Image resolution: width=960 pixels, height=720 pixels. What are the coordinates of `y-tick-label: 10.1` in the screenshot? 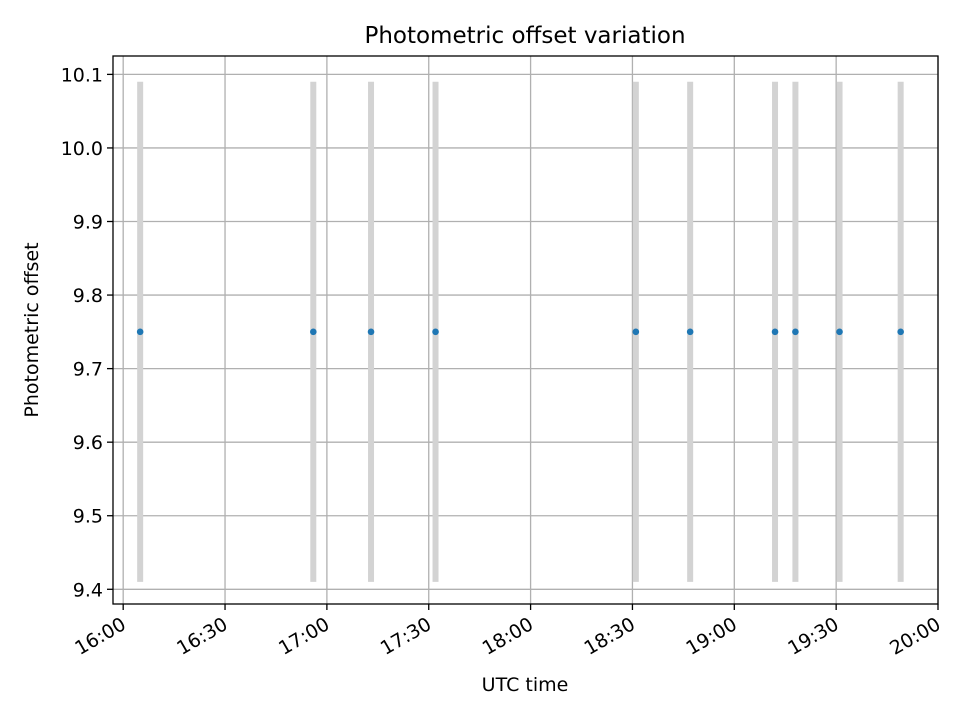 It's located at (82, 75).